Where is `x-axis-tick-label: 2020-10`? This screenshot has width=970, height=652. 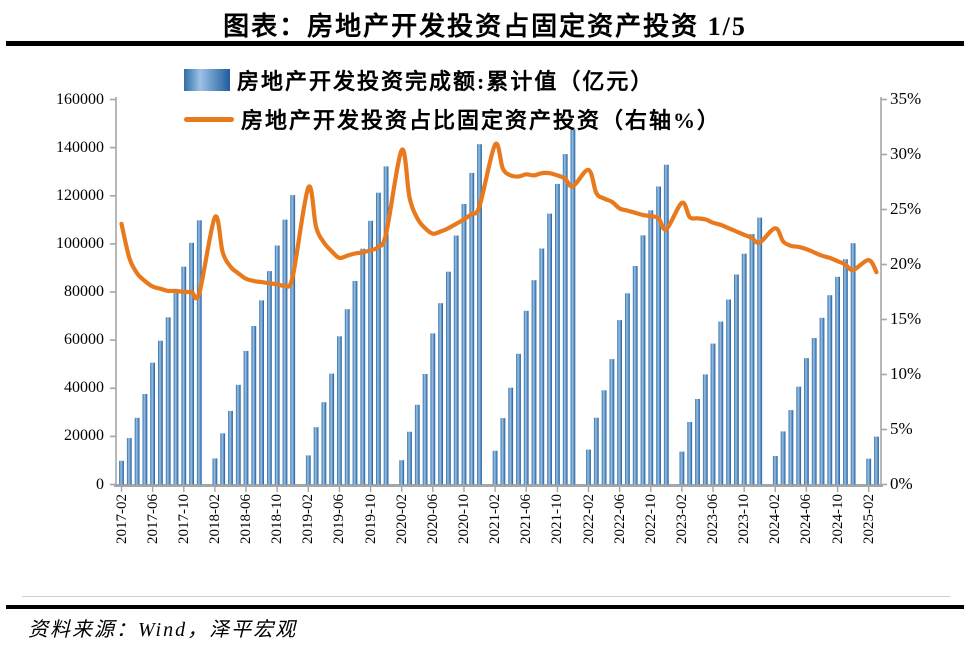 x-axis-tick-label: 2020-10 is located at coordinates (463, 519).